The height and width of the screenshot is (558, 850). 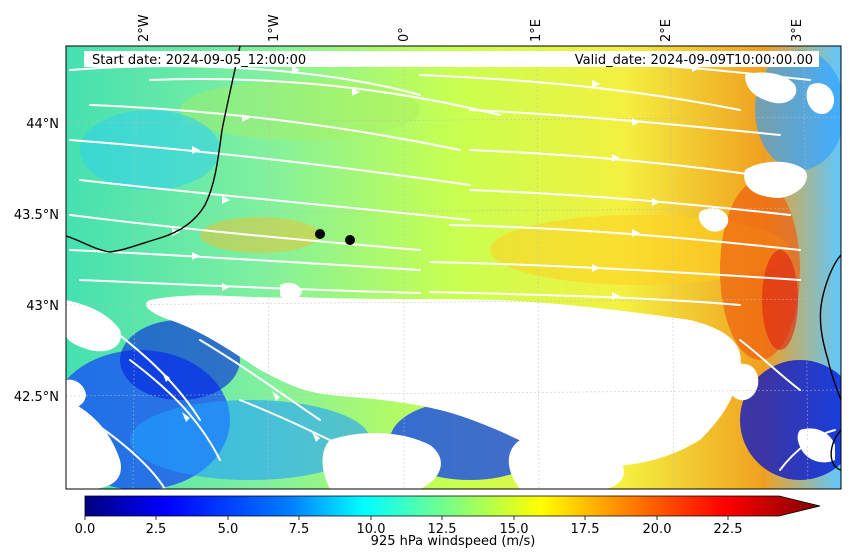 I want to click on lat-tick-label: 44°N, so click(x=42, y=124).